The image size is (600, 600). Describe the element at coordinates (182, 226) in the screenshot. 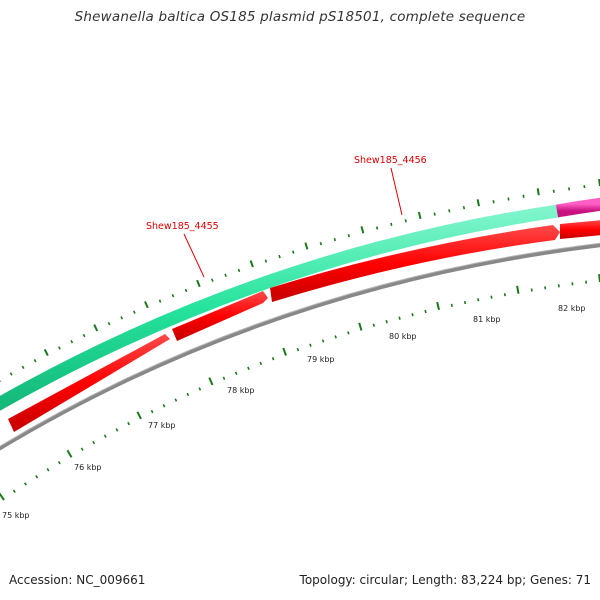

I see `gene-label: Shew185_4455` at that location.